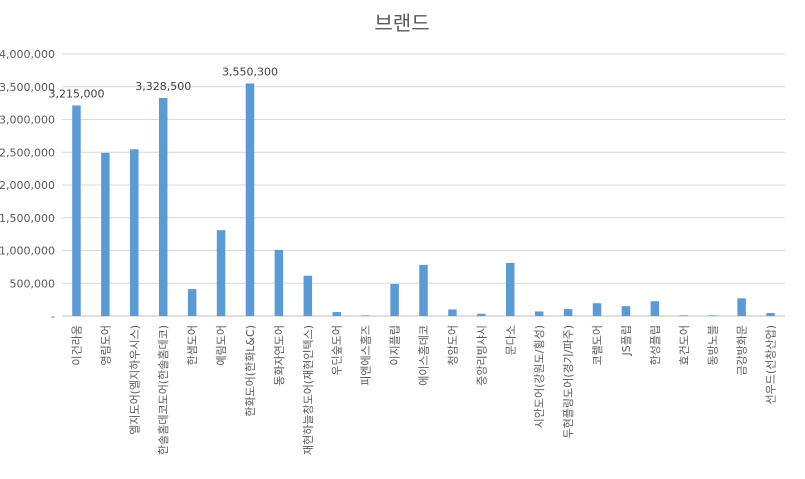 This screenshot has height=479, width=805. What do you see at coordinates (250, 371) in the screenshot?
I see `x-category-label: 한화도어(한화L&C)` at bounding box center [250, 371].